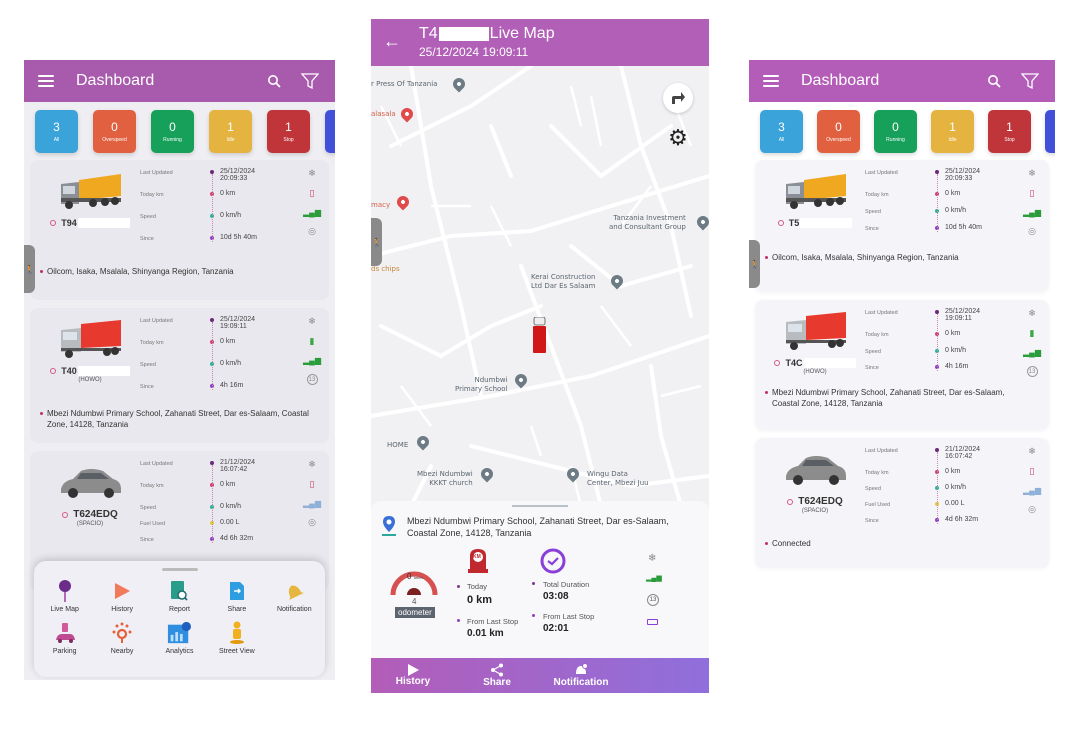 This screenshot has height=740, width=1080. I want to click on panel-drag-handle, so click(540, 506).